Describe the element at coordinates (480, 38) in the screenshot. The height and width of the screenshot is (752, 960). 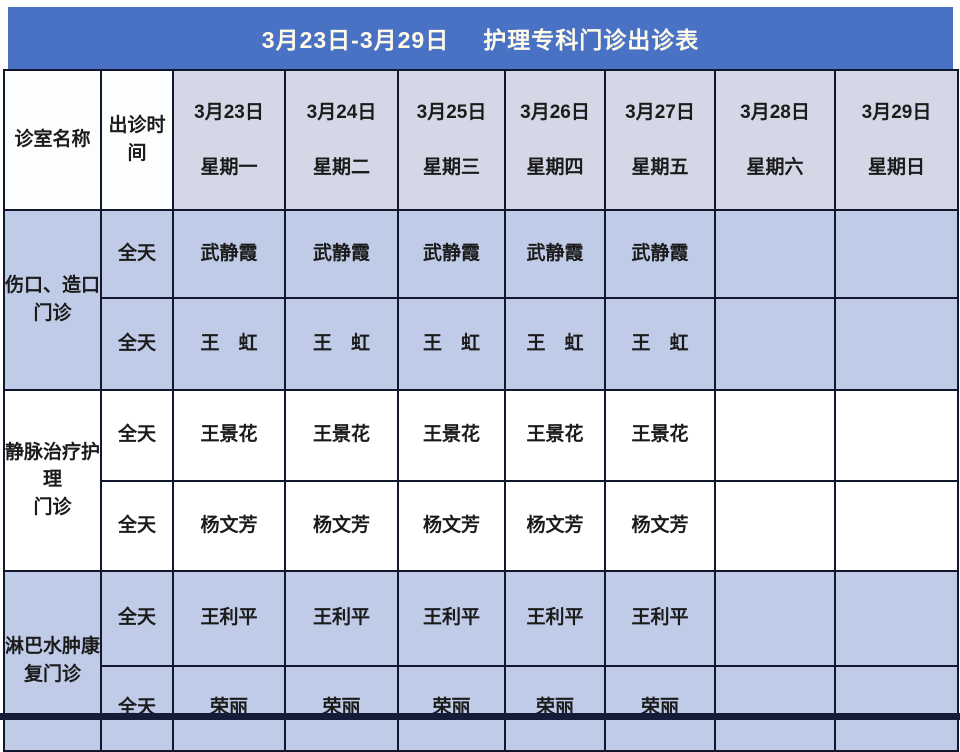
I see `title-bar: 3月23日-3月29日 护理专科门诊出诊表` at that location.